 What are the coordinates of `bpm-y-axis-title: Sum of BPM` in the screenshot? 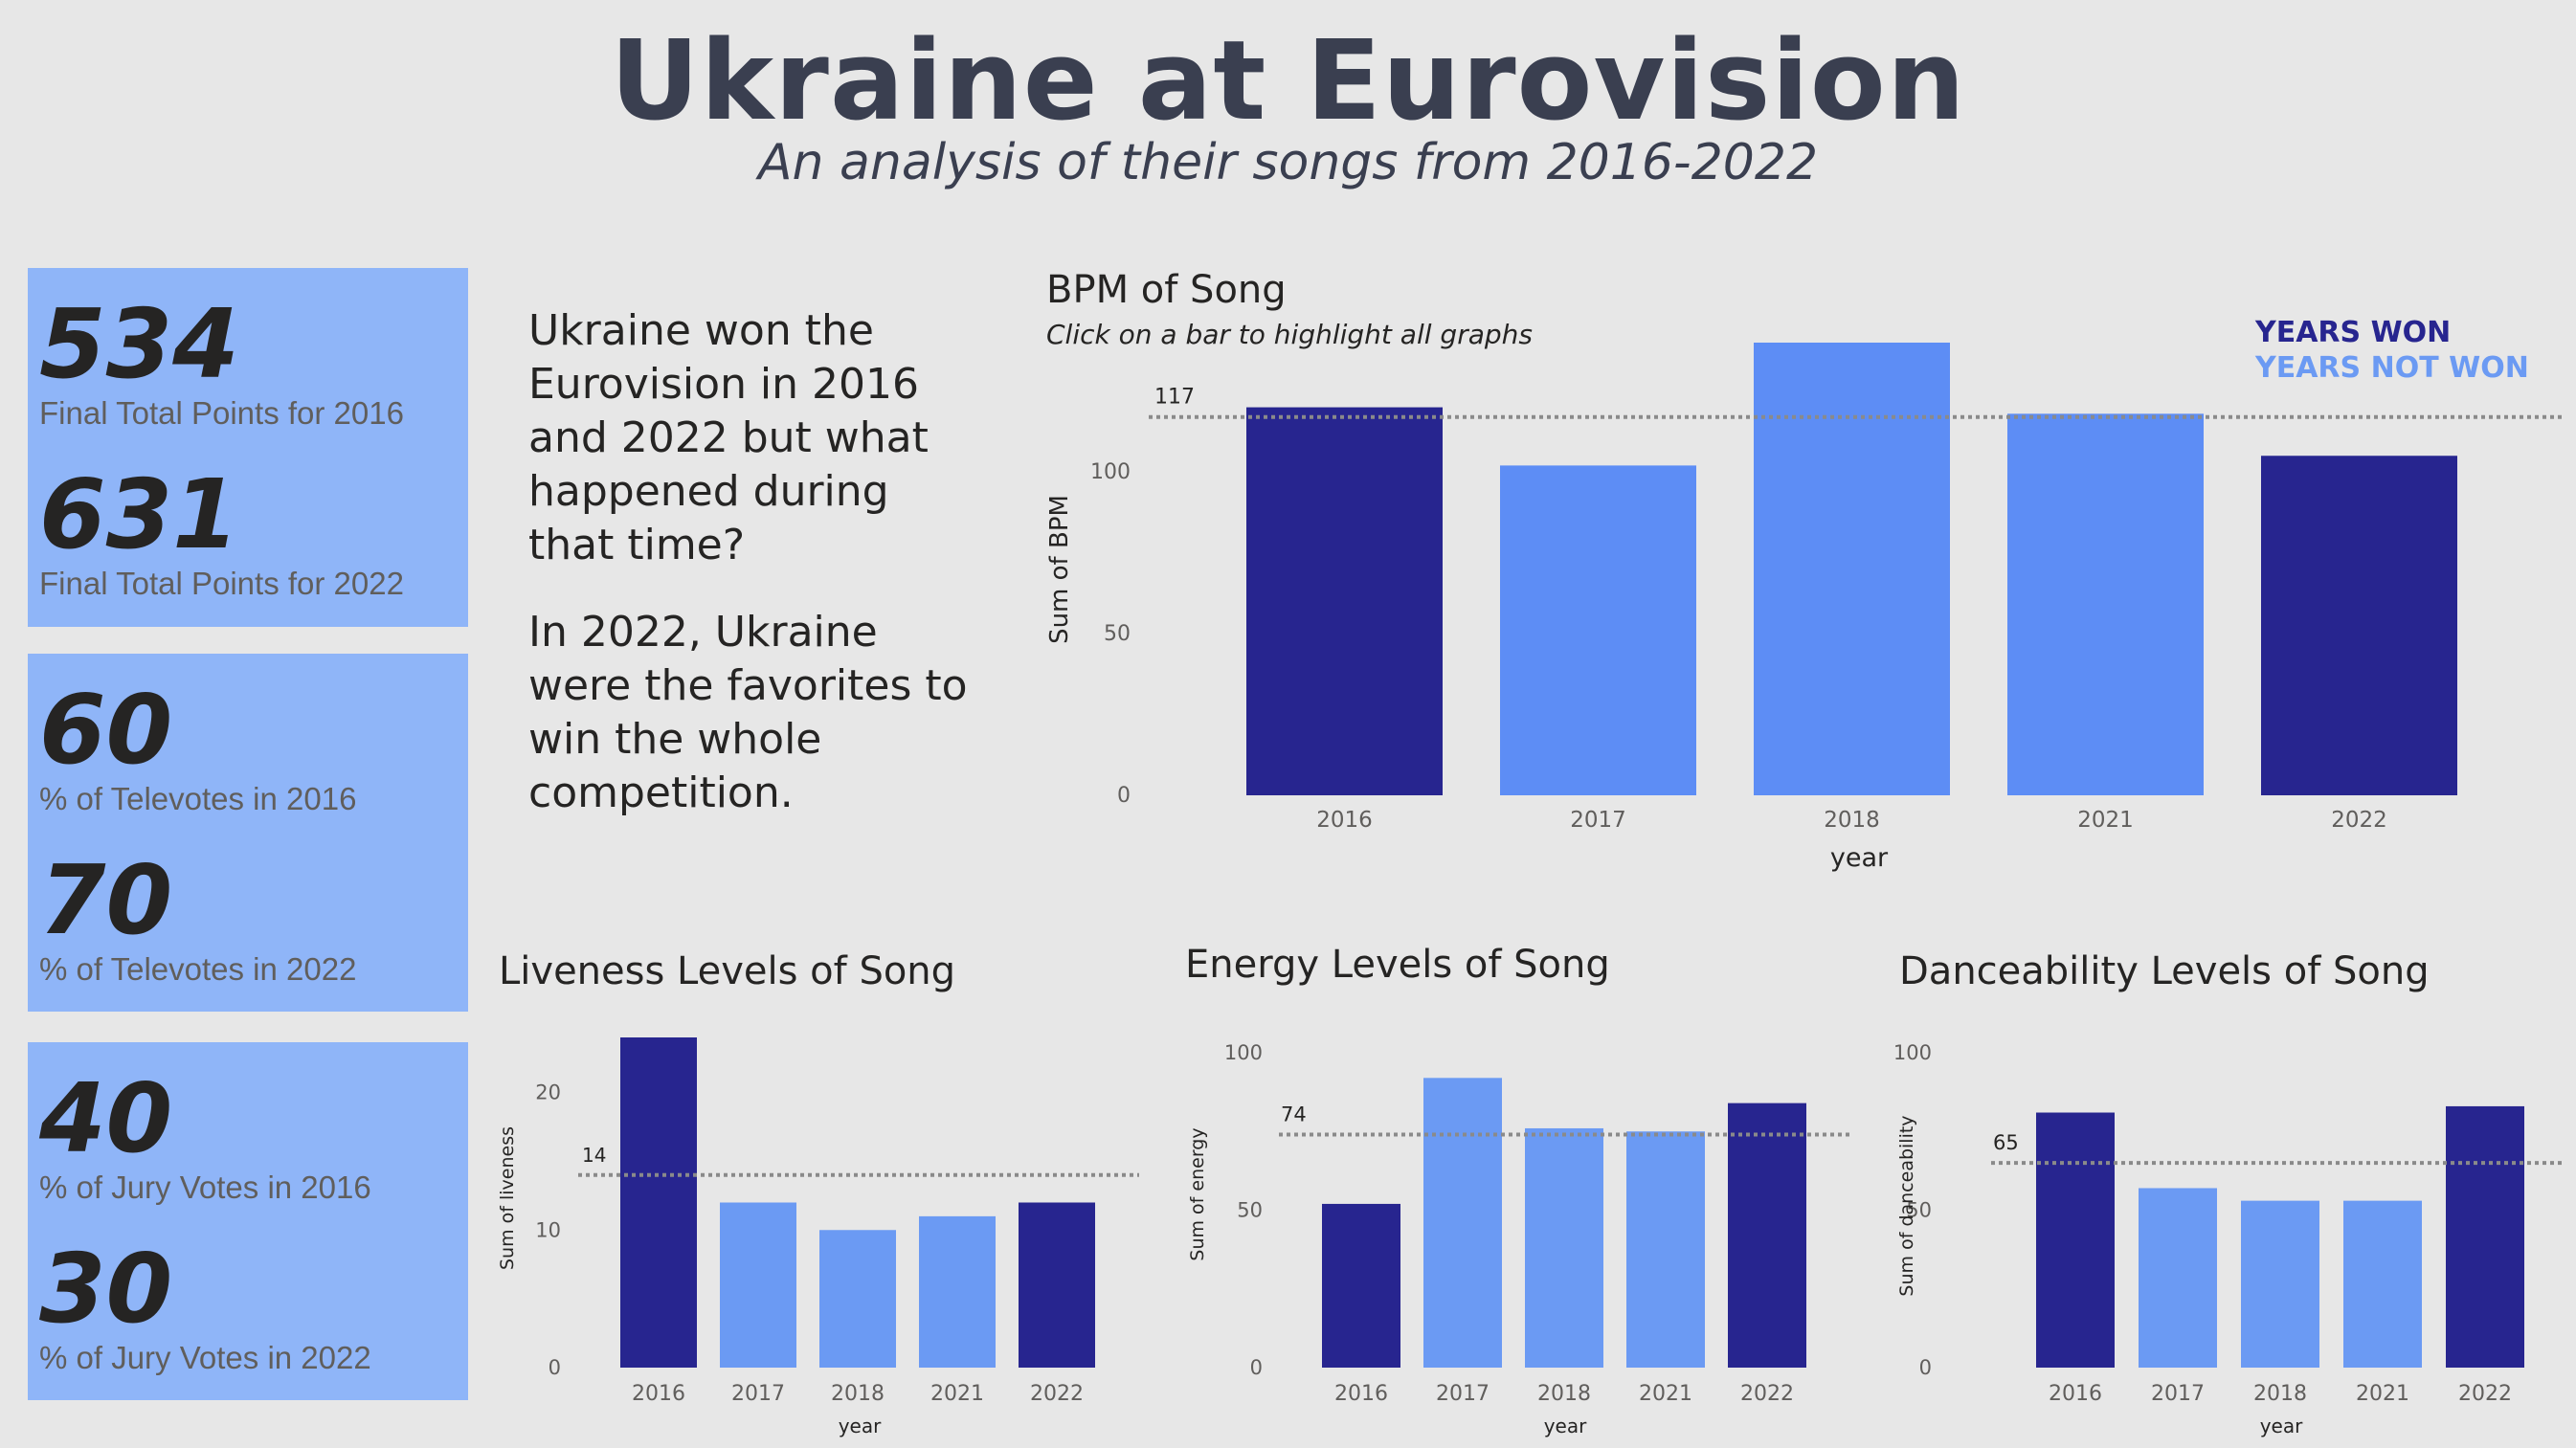 It's located at (1059, 569).